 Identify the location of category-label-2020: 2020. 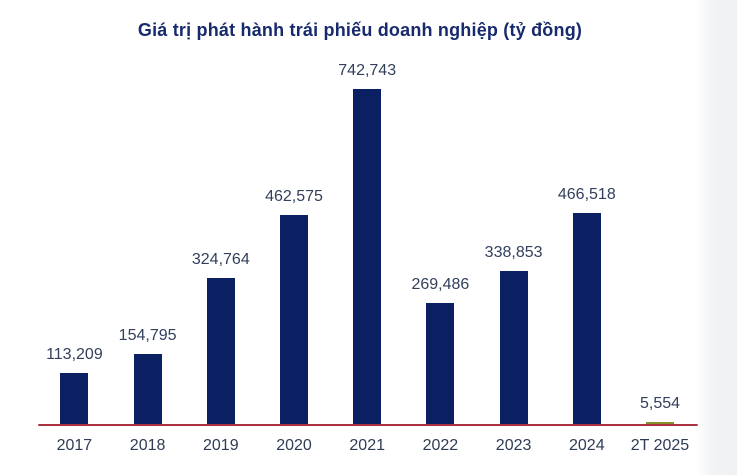
(294, 445).